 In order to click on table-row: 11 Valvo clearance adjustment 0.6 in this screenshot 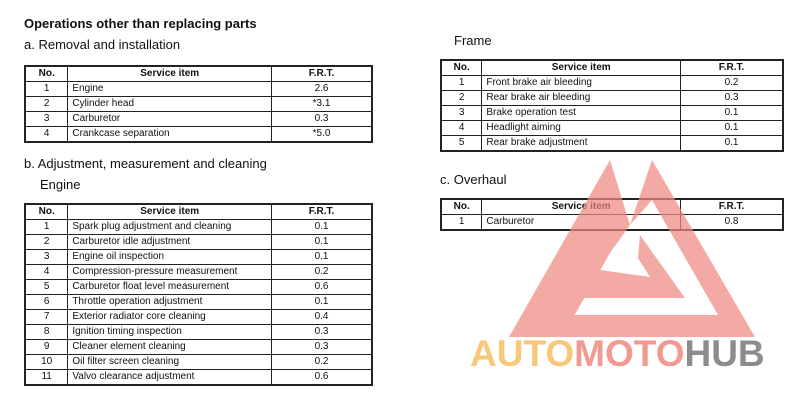, I will do `click(198, 377)`.